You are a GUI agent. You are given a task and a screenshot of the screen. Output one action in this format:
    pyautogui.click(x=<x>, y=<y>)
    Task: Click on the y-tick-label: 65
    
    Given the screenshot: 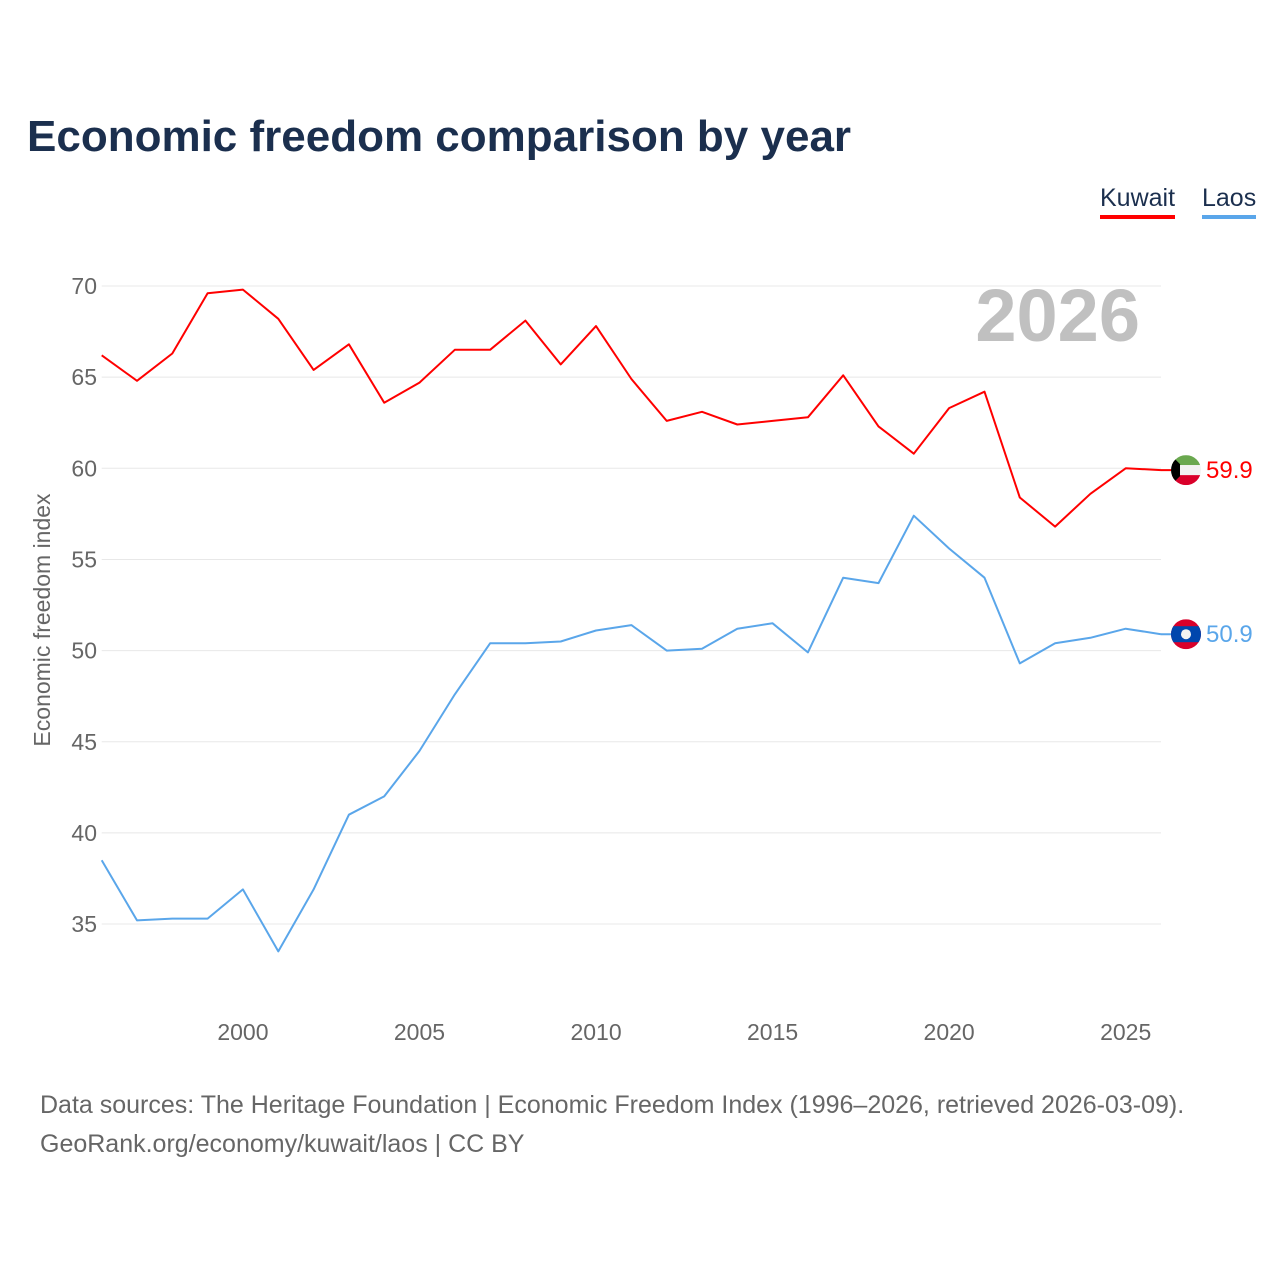 What is the action you would take?
    pyautogui.click(x=84, y=377)
    